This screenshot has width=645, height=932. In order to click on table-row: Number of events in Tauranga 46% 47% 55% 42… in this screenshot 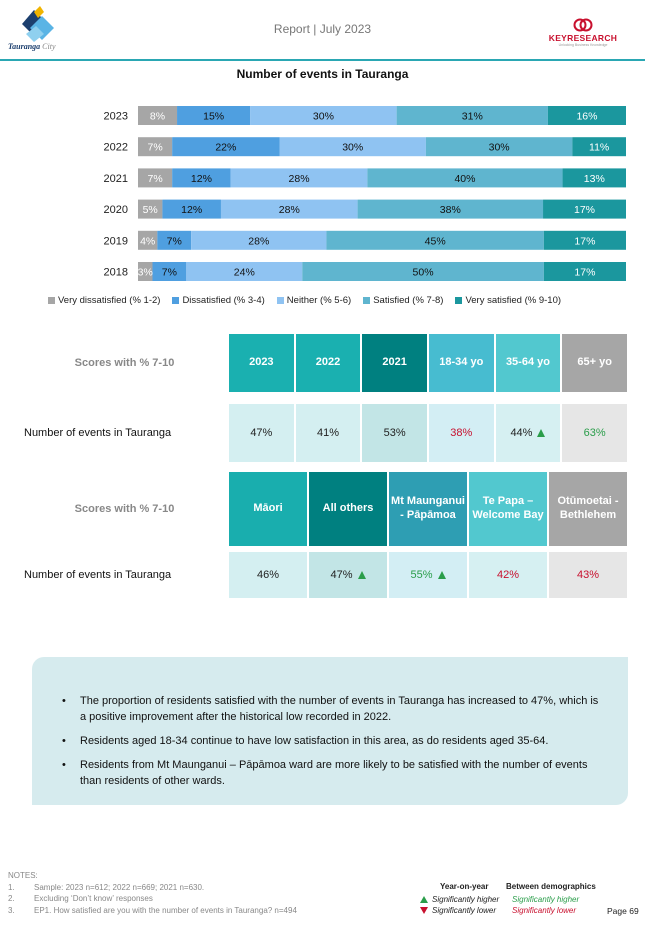, I will do `click(324, 575)`.